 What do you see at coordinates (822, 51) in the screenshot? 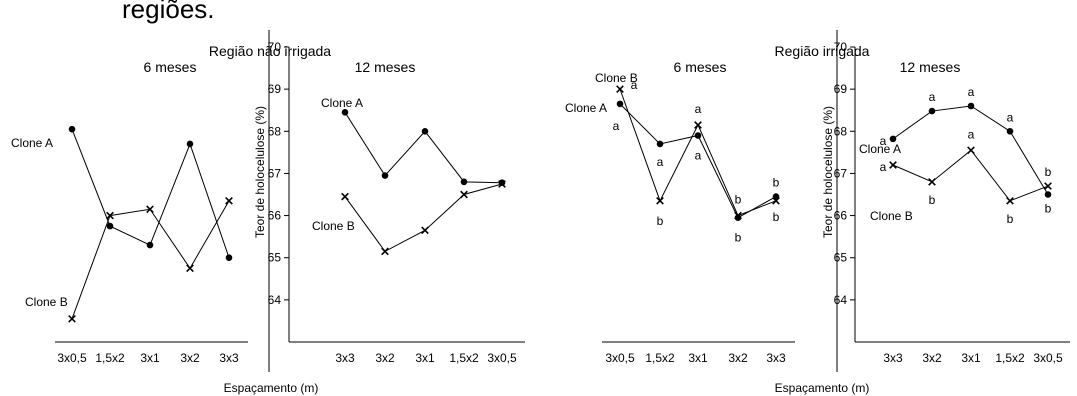
I see `region-title-irrigated: Região irrigada` at bounding box center [822, 51].